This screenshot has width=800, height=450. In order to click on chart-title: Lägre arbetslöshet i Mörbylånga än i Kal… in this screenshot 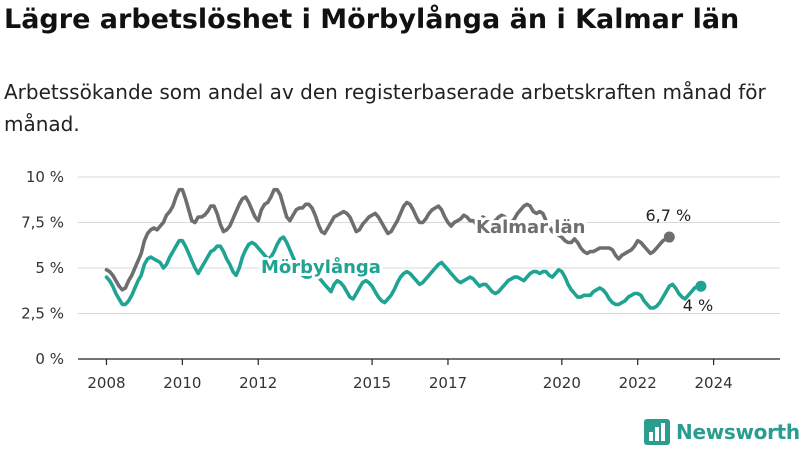, I will do `click(372, 19)`.